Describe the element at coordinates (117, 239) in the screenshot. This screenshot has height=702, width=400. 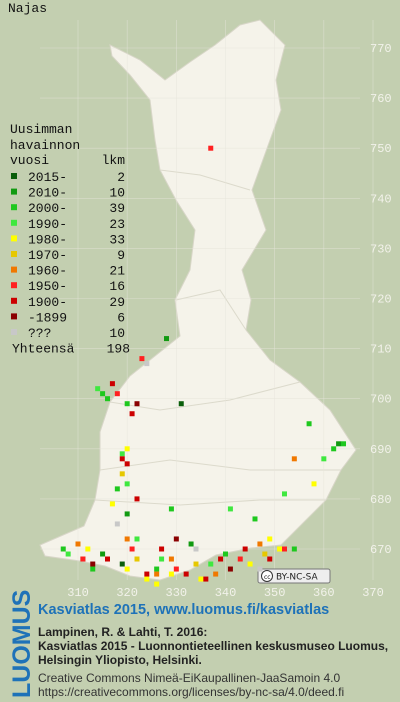
I see `legend-count: 33` at that location.